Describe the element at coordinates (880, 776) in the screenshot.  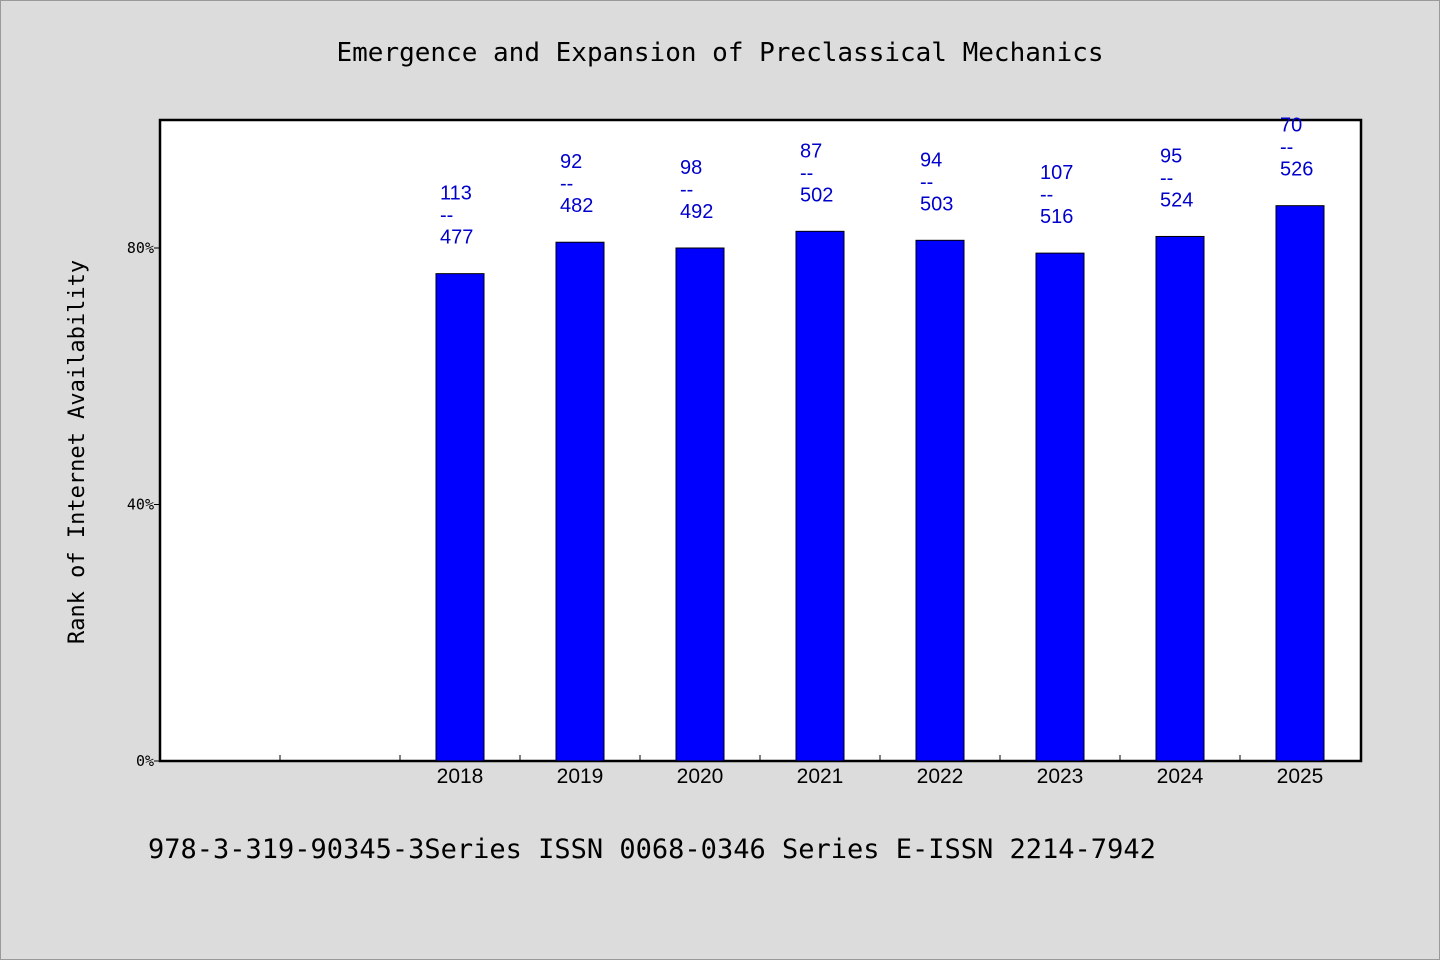
I see `x-axis: 2018 2019 2020 2021 2022 2023 2024 2025` at that location.